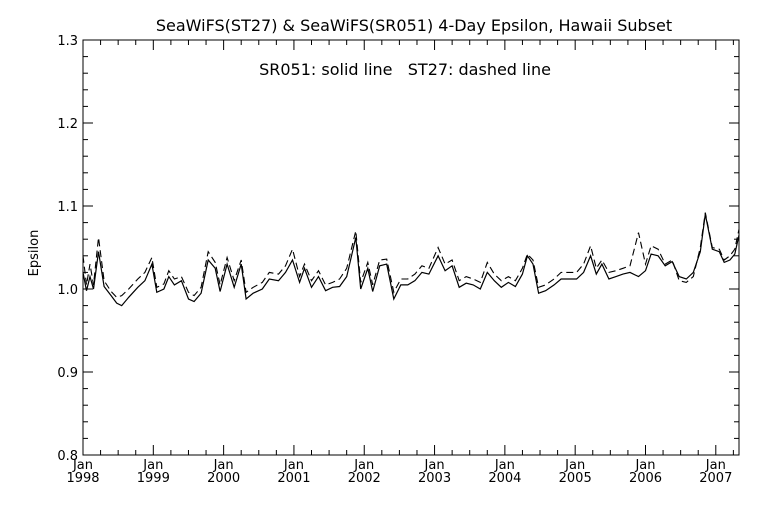  What do you see at coordinates (67, 124) in the screenshot?
I see `y-tick-label: 1.2` at bounding box center [67, 124].